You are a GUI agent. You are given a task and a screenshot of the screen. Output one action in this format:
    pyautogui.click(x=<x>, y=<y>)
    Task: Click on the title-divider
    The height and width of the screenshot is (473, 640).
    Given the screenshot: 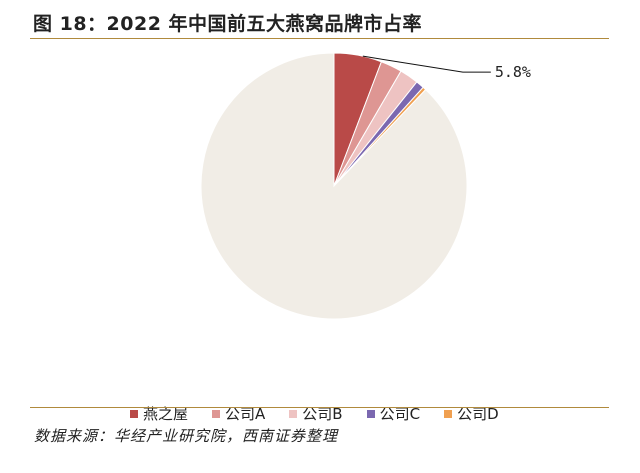 What is the action you would take?
    pyautogui.click(x=319, y=38)
    